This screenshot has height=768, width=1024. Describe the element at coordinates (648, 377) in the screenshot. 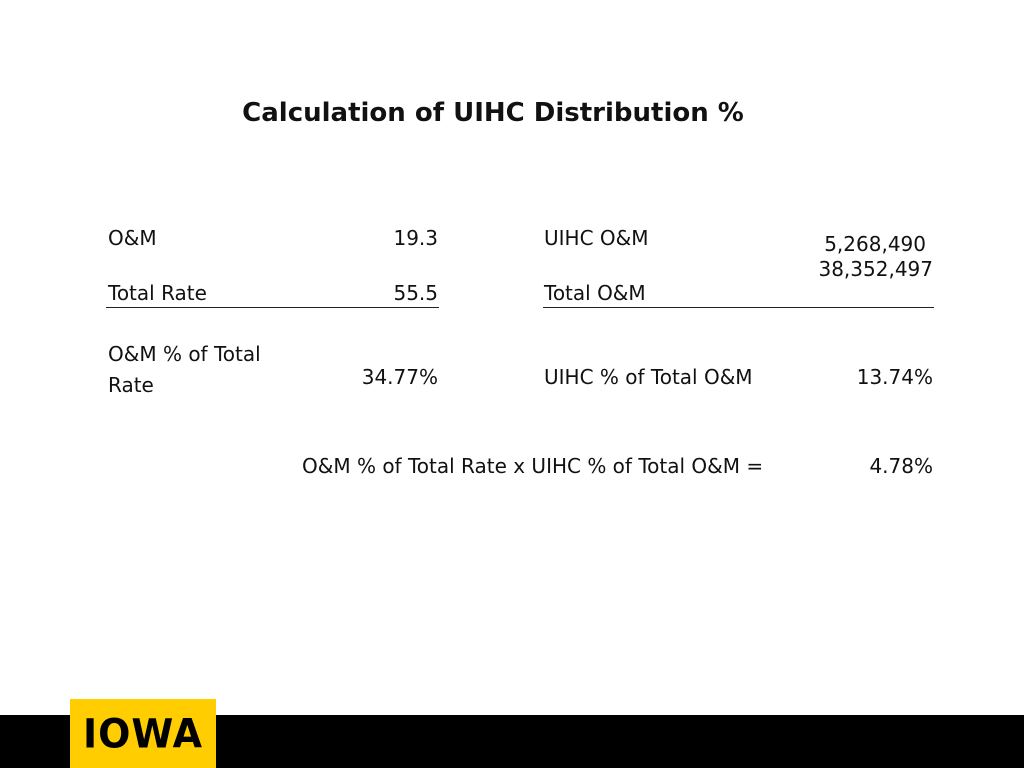

I see `uihc-percent-label: UIHC % of Total O&M` at that location.